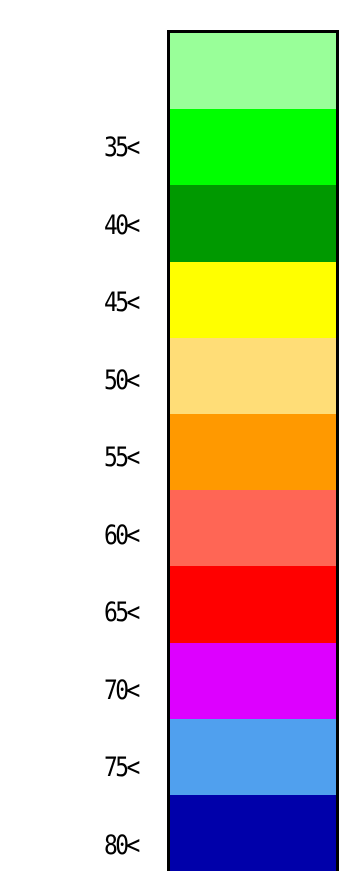  I want to click on legend-label-60: 60<, so click(122, 535).